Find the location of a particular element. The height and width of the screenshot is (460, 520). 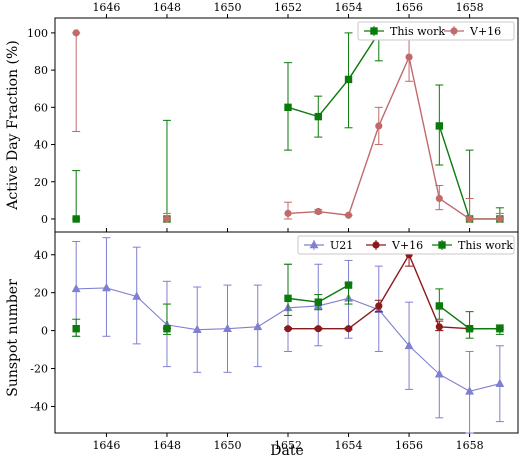

top-y-tick-label: 100 is located at coordinates (37, 33).